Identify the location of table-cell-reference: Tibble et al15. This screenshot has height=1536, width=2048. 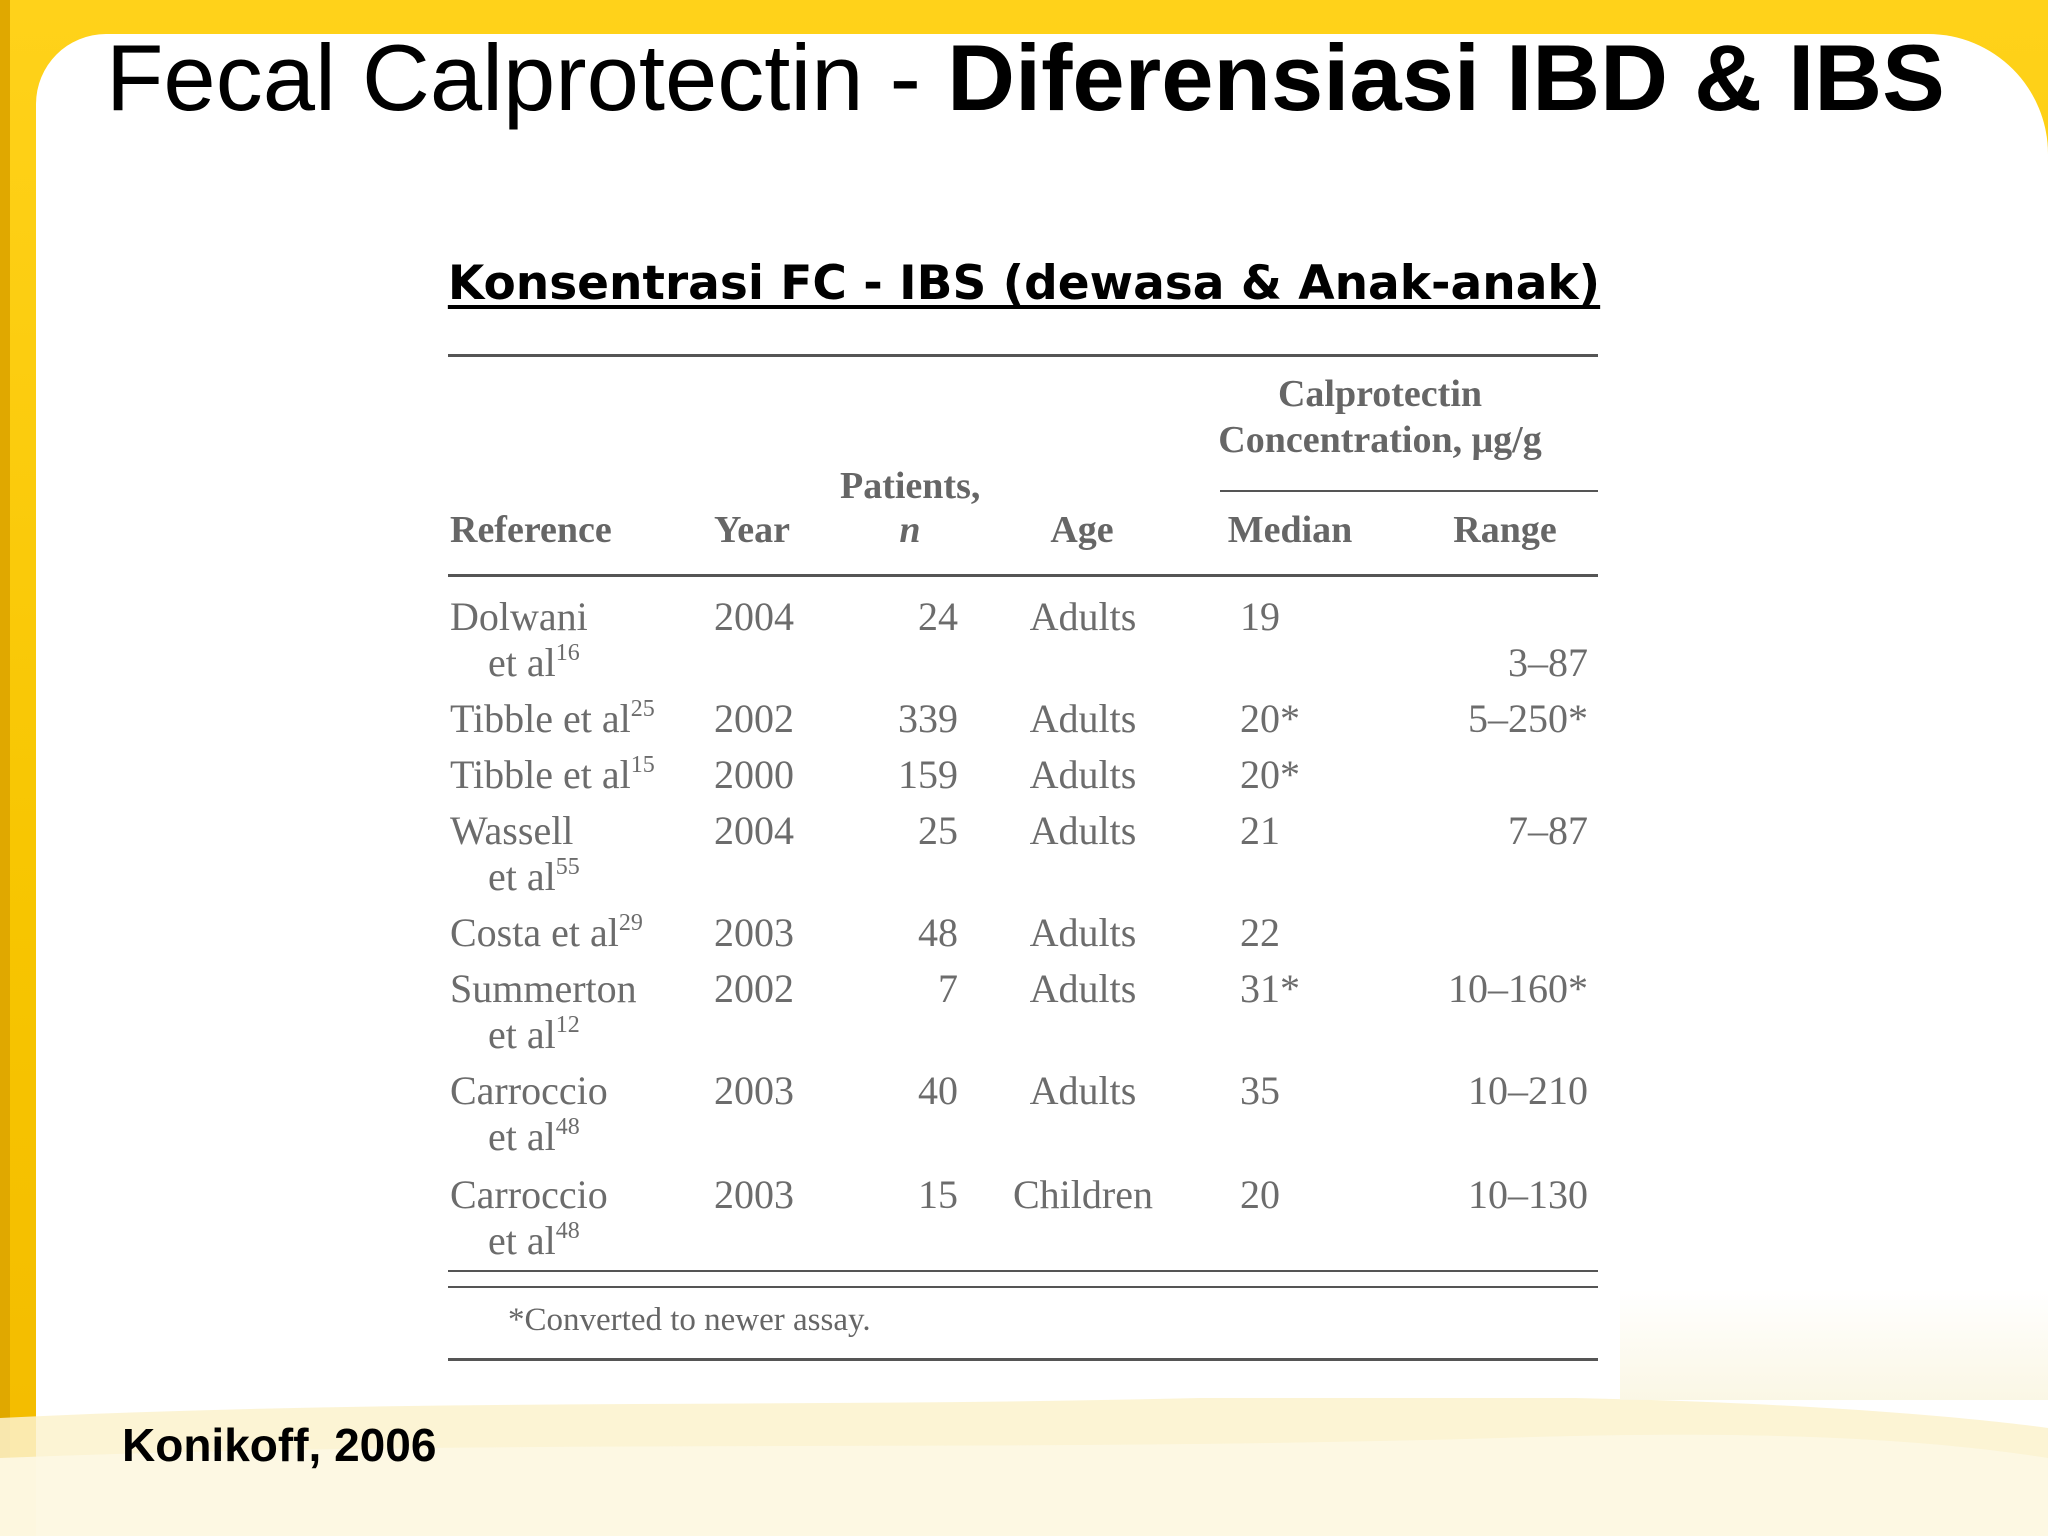
(552, 775).